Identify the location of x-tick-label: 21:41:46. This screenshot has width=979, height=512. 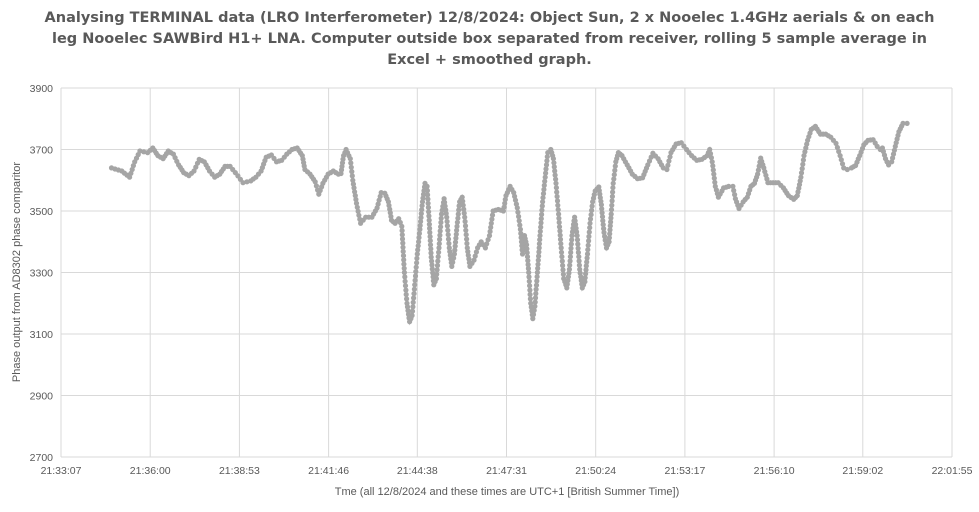
(328, 471).